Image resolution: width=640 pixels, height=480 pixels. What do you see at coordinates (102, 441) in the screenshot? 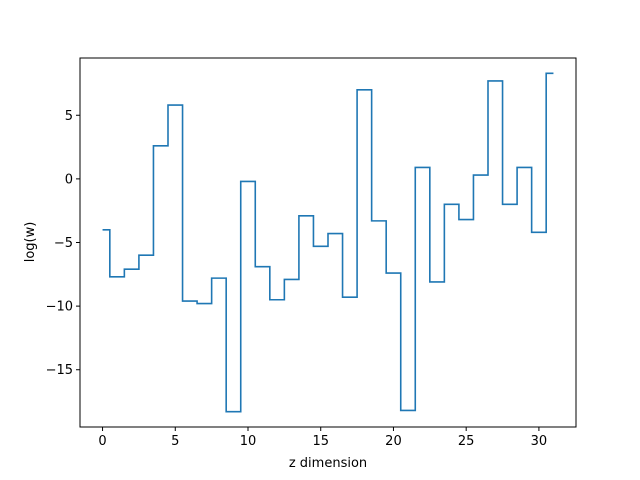
I see `x-tick-label: 0` at bounding box center [102, 441].